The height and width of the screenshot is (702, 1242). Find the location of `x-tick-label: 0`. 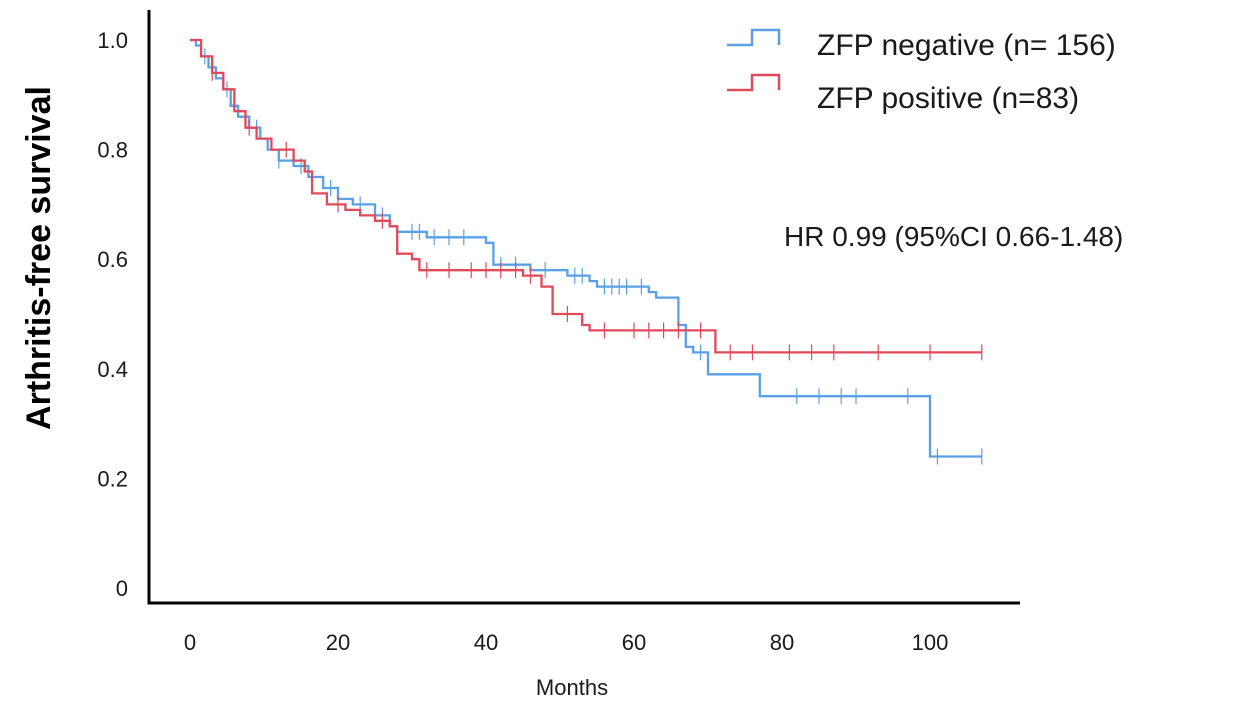

x-tick-label: 0 is located at coordinates (190, 642).